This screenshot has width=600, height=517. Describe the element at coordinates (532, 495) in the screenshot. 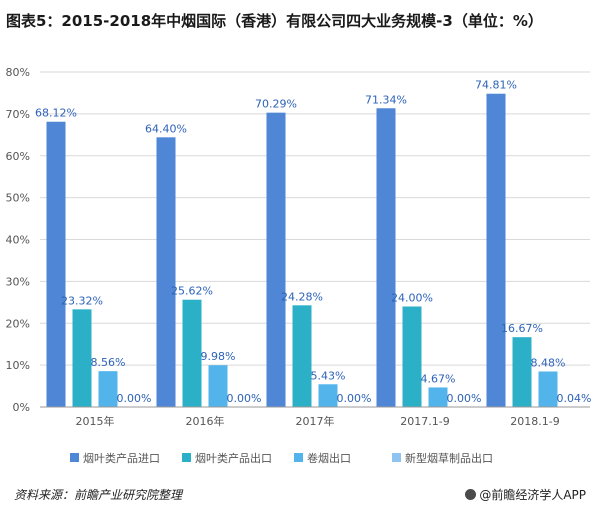

I see `brand-text: @前瞻经济学人APP` at that location.